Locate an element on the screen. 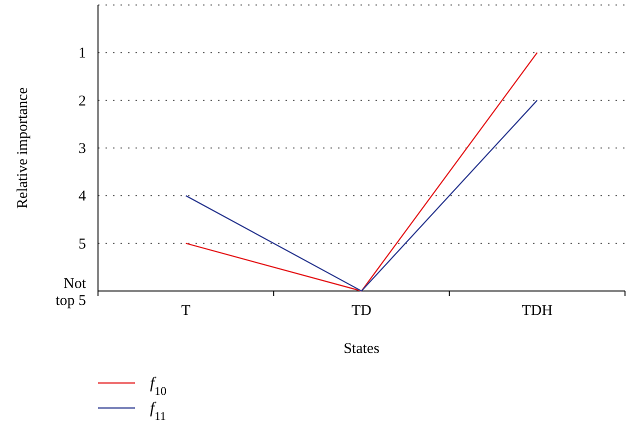 The image size is (632, 428). y-axis-title: Relative importance is located at coordinates (23, 148).